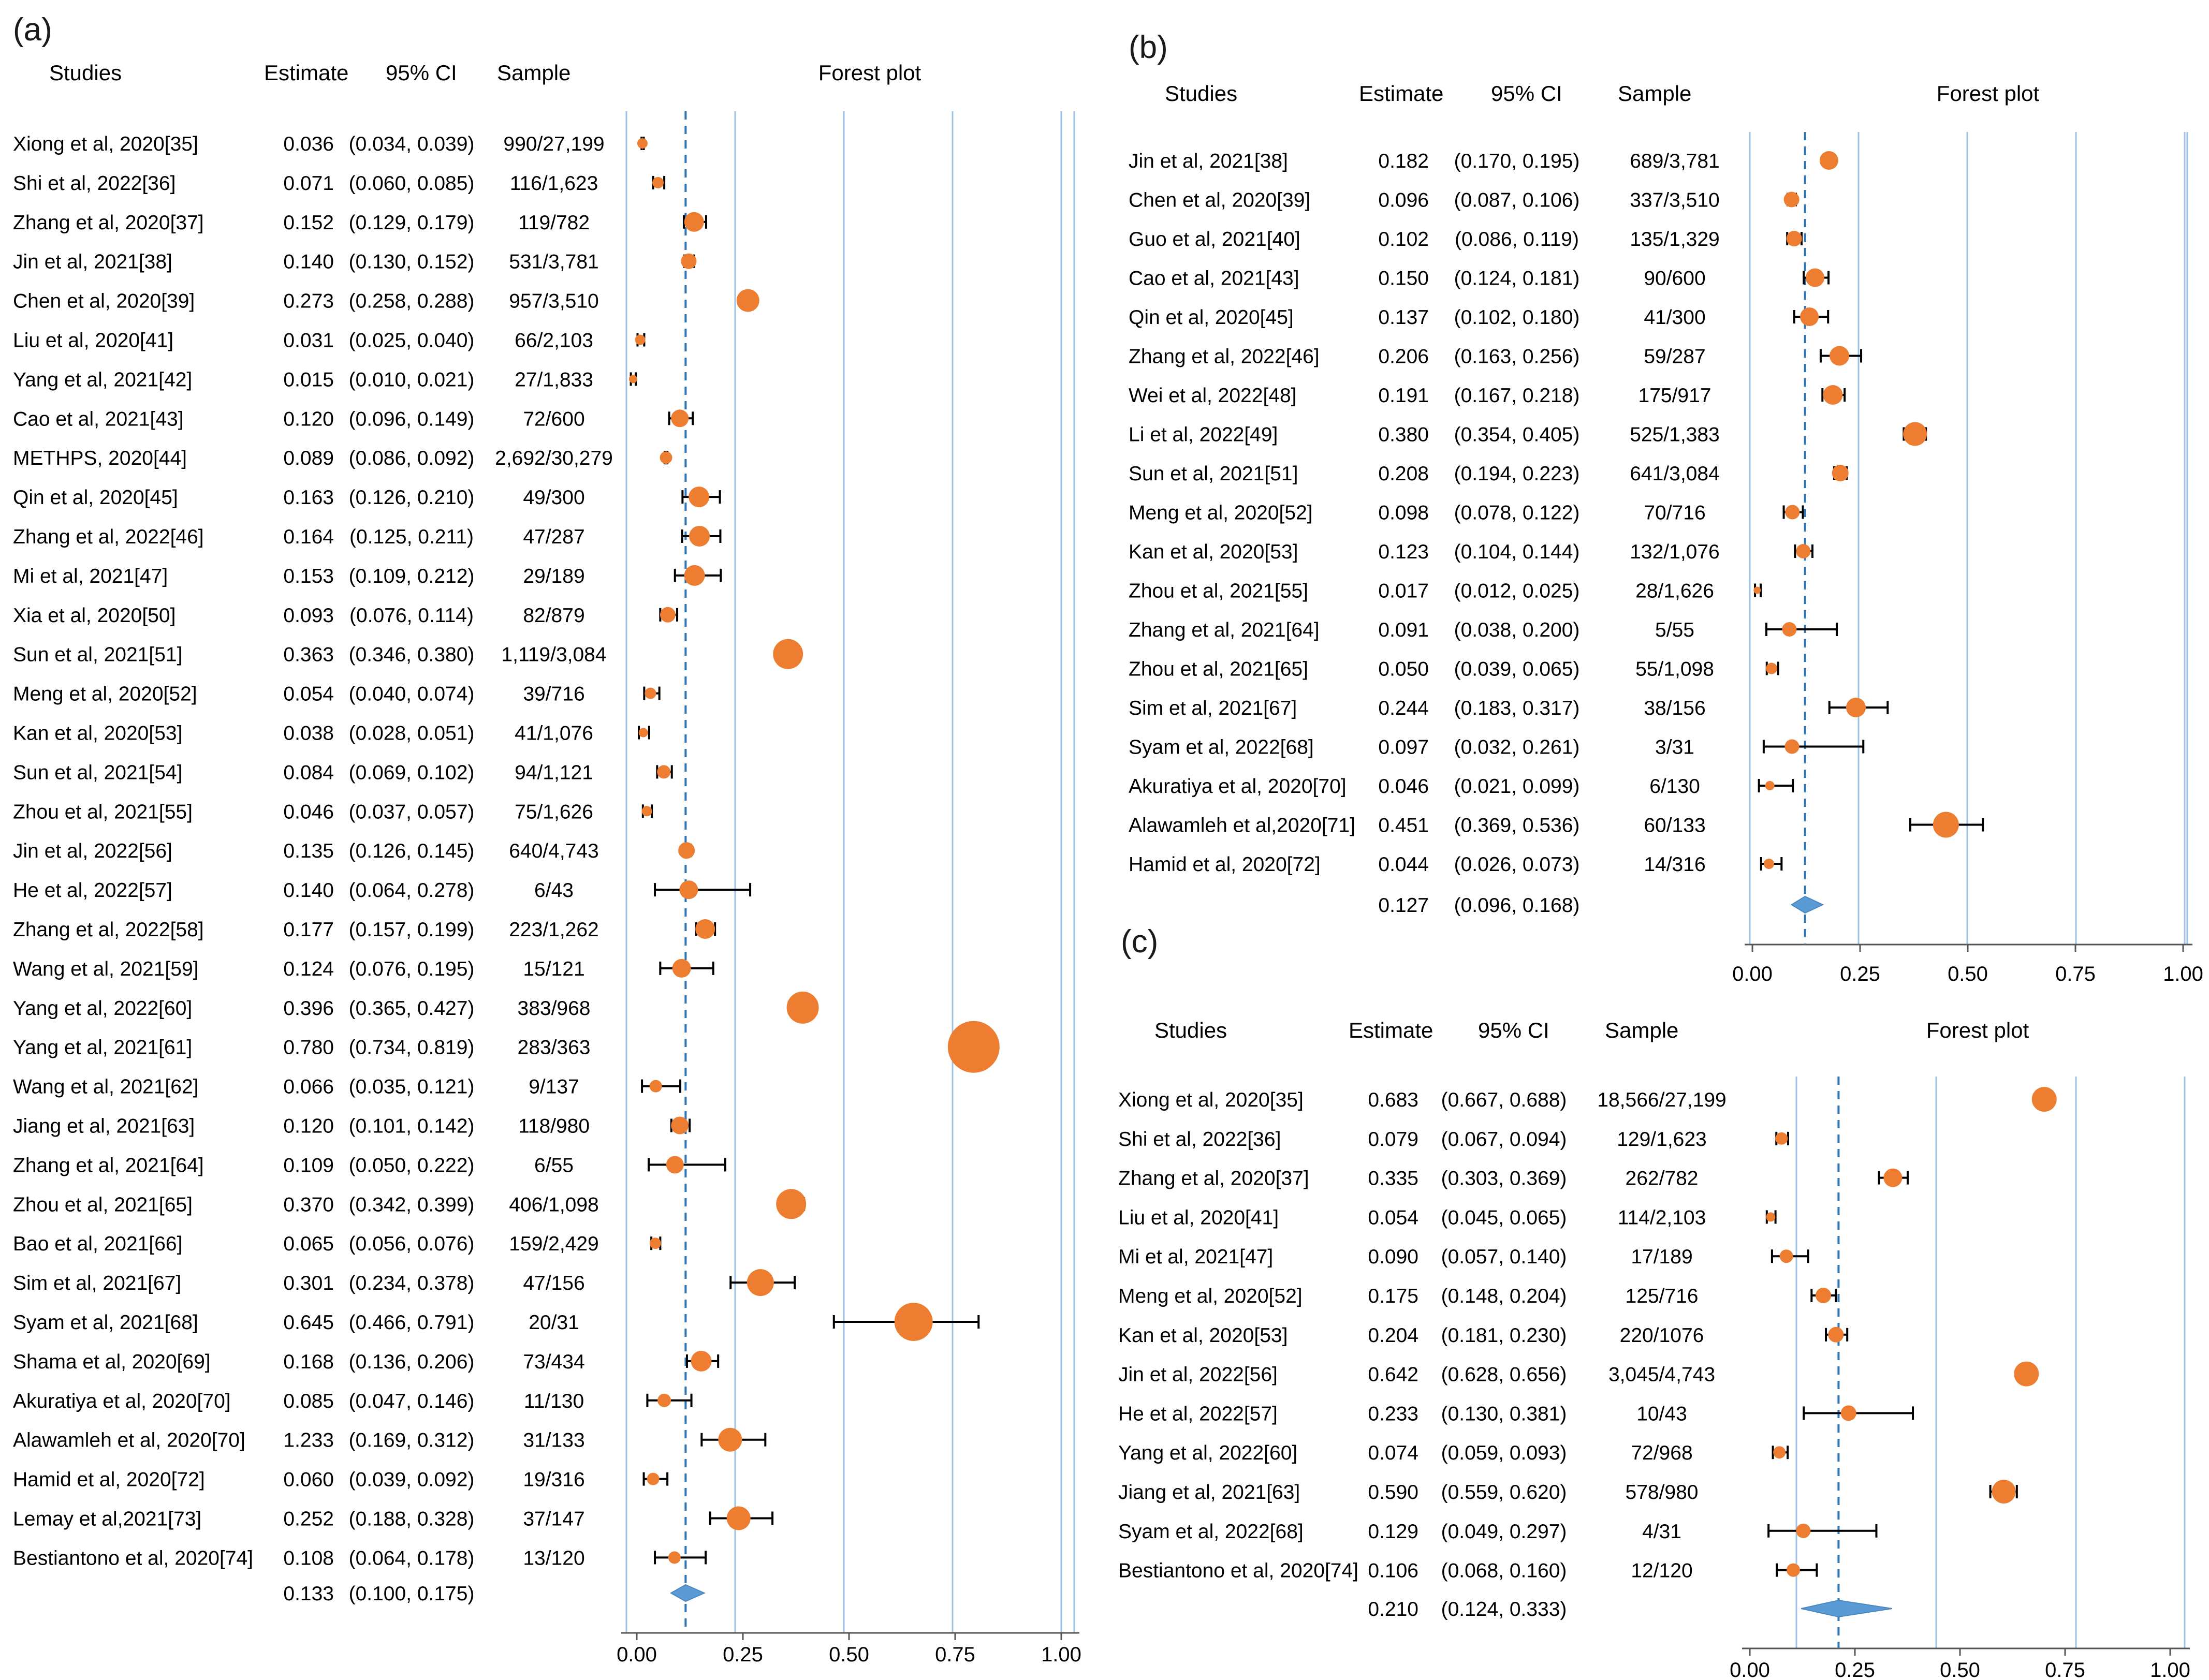  I want to click on study-sample: 19/316, so click(553, 1480).